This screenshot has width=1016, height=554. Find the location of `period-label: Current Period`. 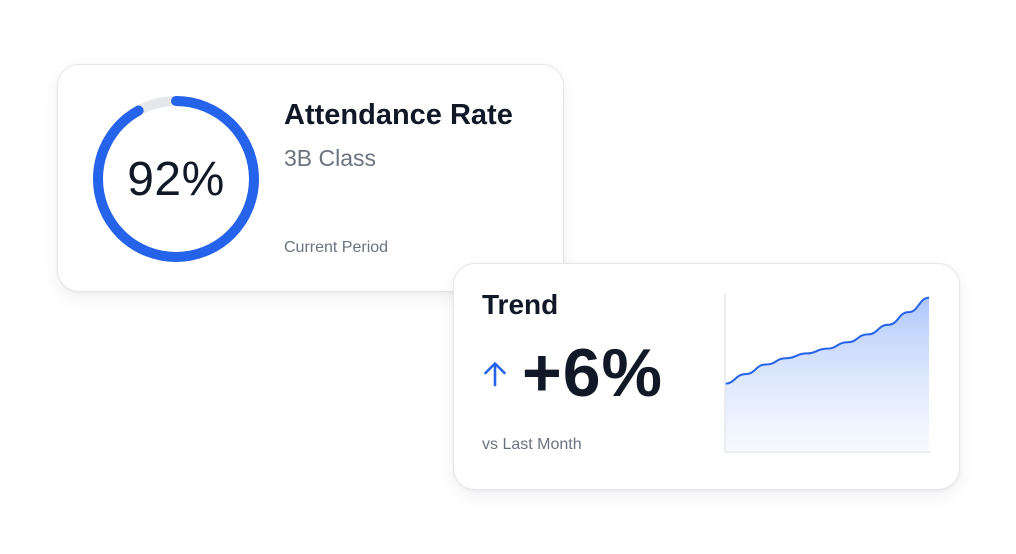

period-label: Current Period is located at coordinates (336, 247).